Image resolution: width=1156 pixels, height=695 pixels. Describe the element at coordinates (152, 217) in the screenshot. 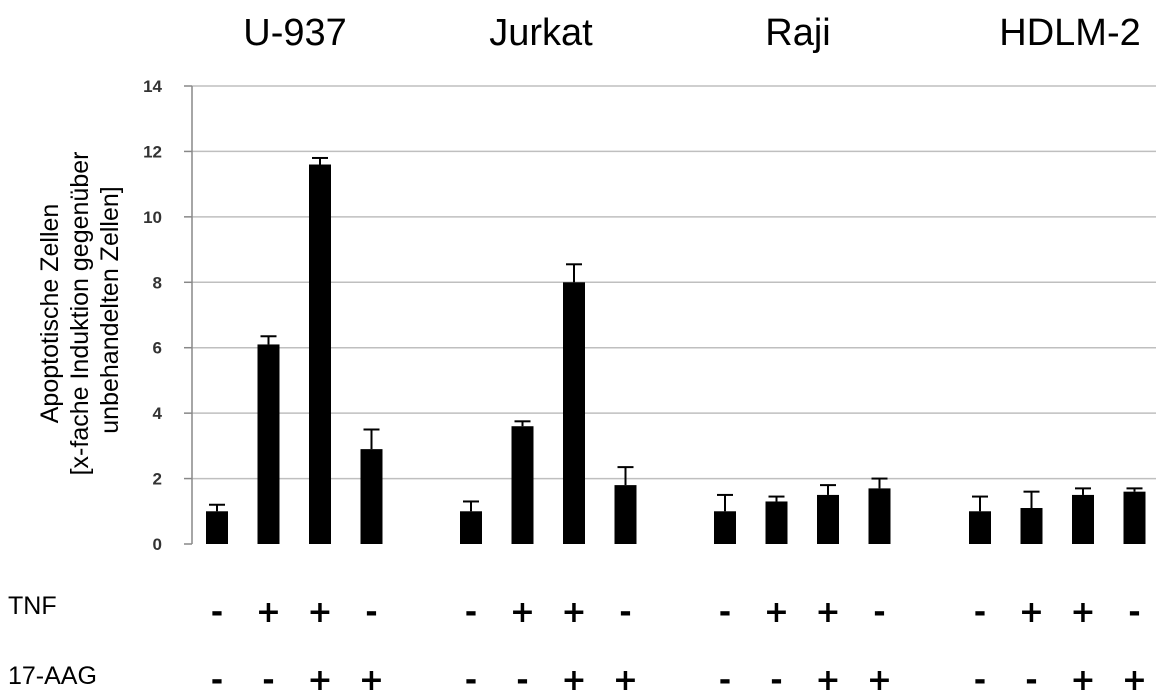

I see `y-tick-label: 10` at that location.